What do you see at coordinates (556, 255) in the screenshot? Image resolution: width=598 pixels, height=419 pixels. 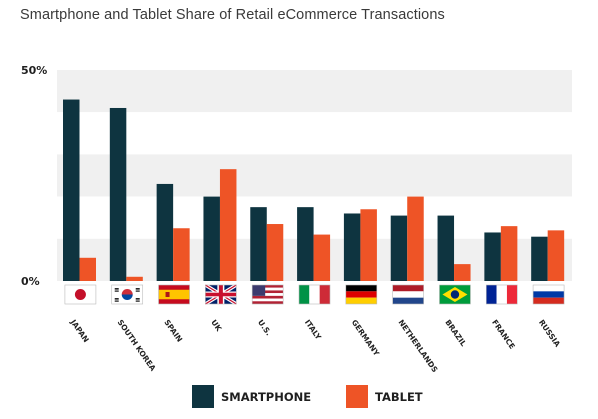 I see `bar-tablet-russia` at bounding box center [556, 255].